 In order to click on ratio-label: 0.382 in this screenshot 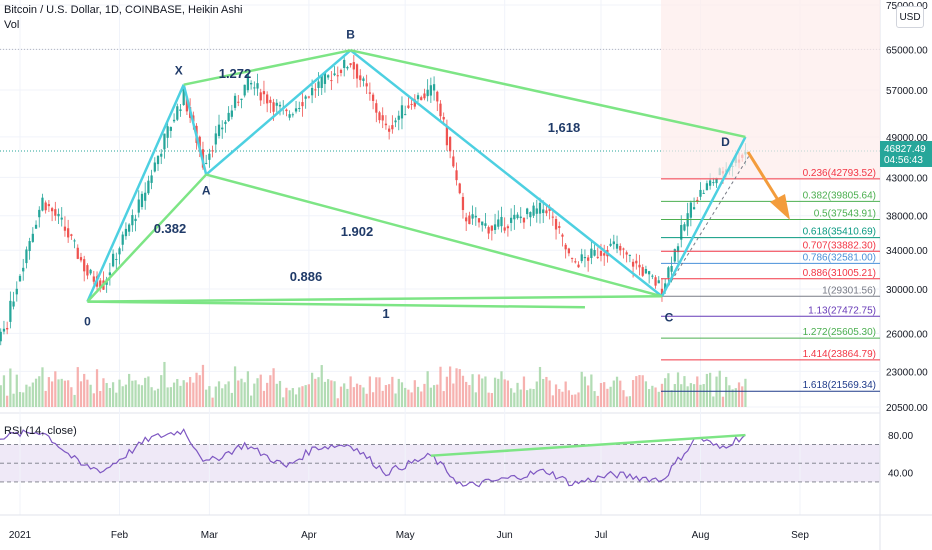, I will do `click(170, 228)`.